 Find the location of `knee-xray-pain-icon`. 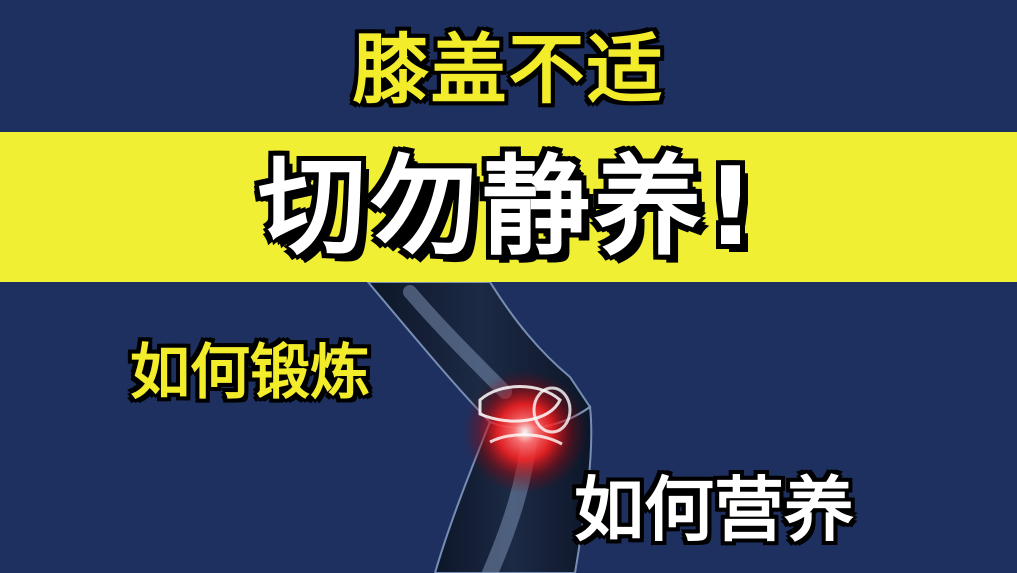

knee-xray-pain-icon is located at coordinates (479, 427).